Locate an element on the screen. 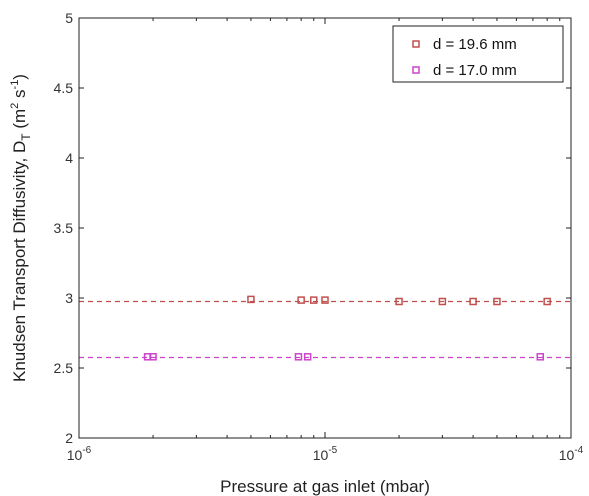 The image size is (589, 496). y-axis-title-unit-sup1: 2 is located at coordinates (15, 106).